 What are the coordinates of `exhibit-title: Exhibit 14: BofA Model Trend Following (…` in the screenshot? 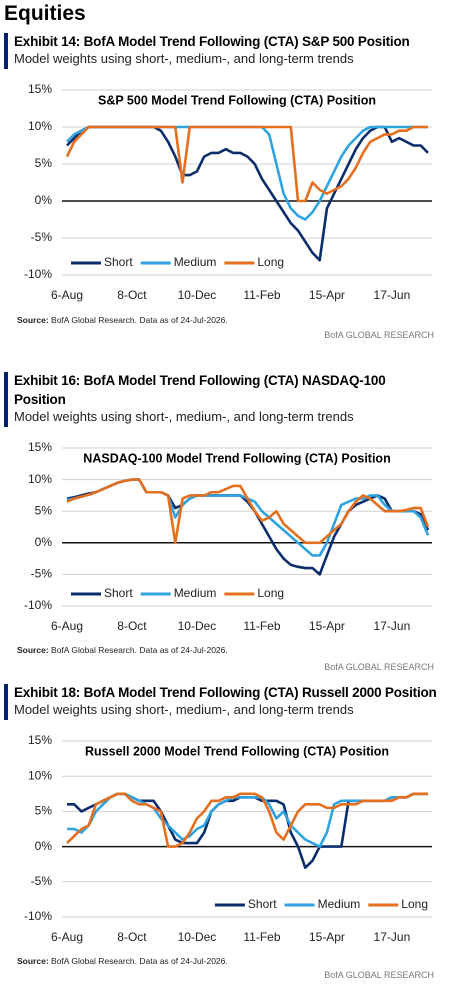 It's located at (212, 41).